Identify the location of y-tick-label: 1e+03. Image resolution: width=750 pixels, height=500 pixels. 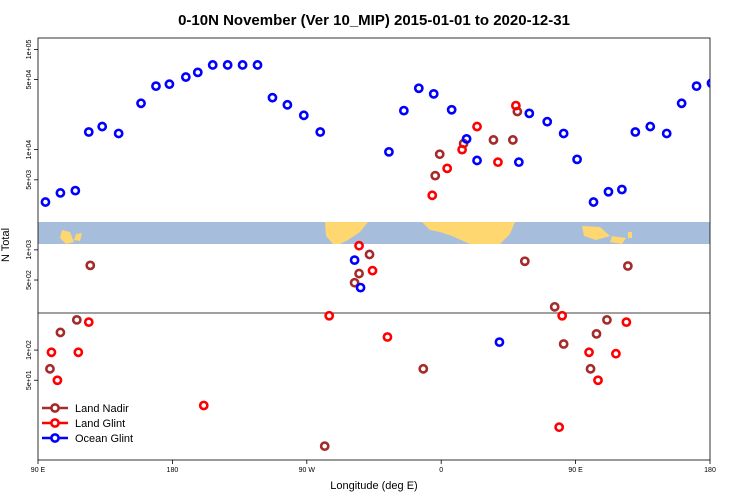
(29, 250).